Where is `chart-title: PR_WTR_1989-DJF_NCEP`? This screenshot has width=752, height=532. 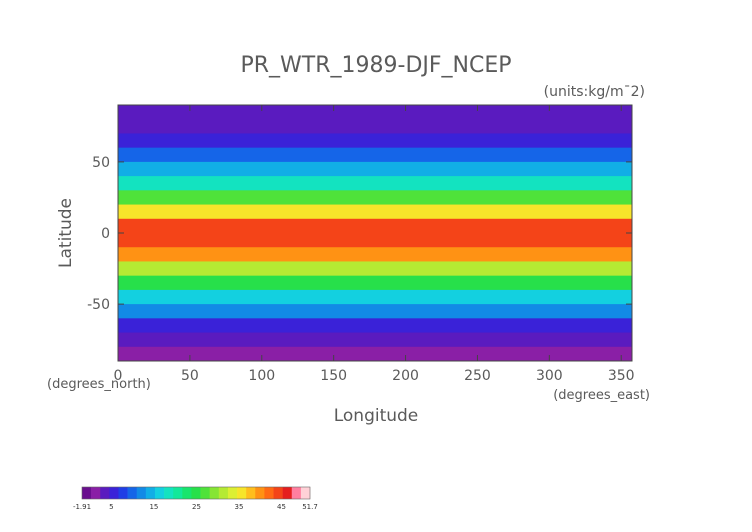
chart-title: PR_WTR_1989-DJF_NCEP is located at coordinates (375, 65).